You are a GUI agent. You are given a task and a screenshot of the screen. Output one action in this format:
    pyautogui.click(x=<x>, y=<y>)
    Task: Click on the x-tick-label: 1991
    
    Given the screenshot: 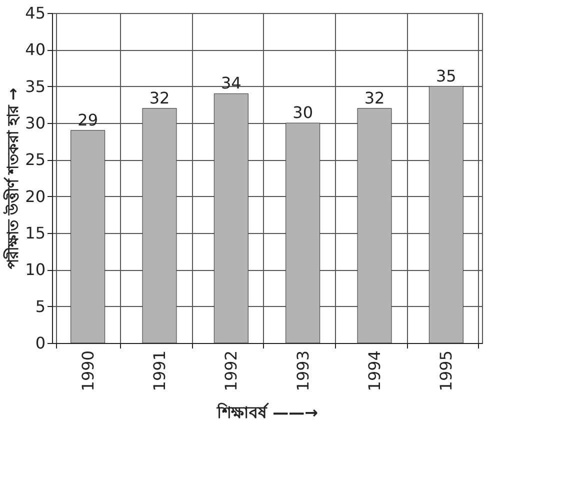 What is the action you would take?
    pyautogui.click(x=159, y=371)
    